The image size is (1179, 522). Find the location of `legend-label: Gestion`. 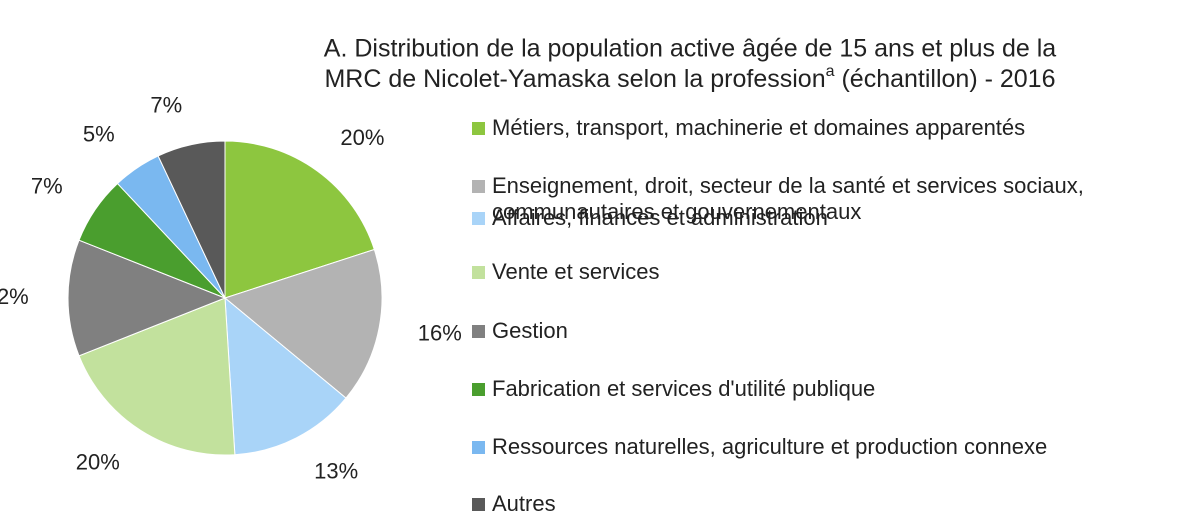

legend-label: Gestion is located at coordinates (530, 330).